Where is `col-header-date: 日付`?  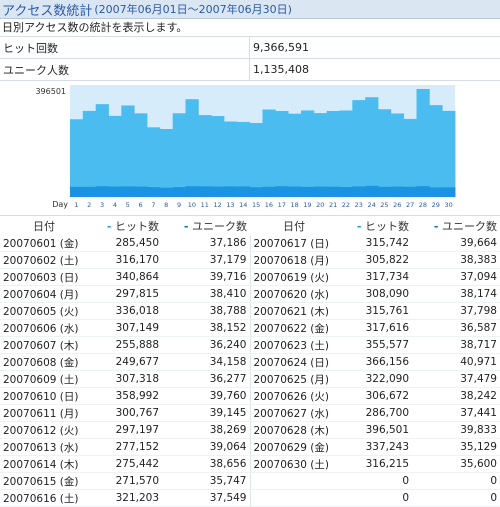 col-header-date: 日付 is located at coordinates (44, 225).